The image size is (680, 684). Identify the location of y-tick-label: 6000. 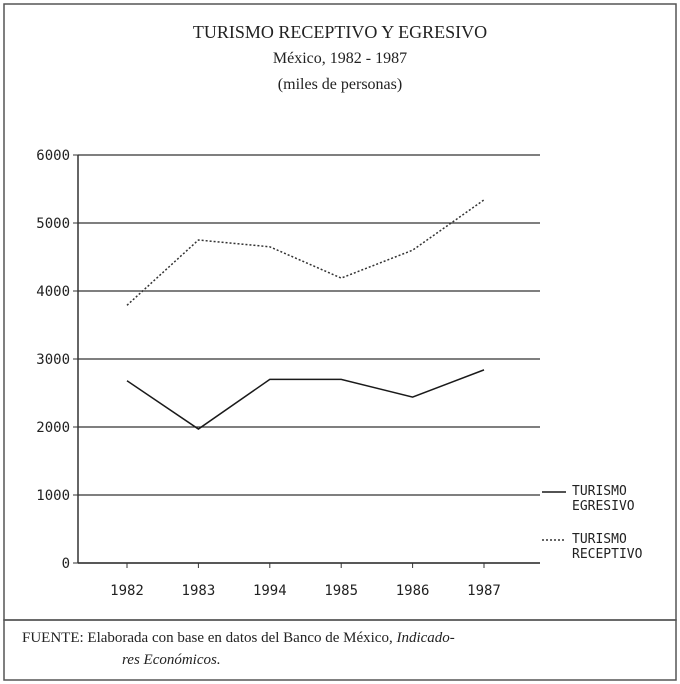
(53, 156).